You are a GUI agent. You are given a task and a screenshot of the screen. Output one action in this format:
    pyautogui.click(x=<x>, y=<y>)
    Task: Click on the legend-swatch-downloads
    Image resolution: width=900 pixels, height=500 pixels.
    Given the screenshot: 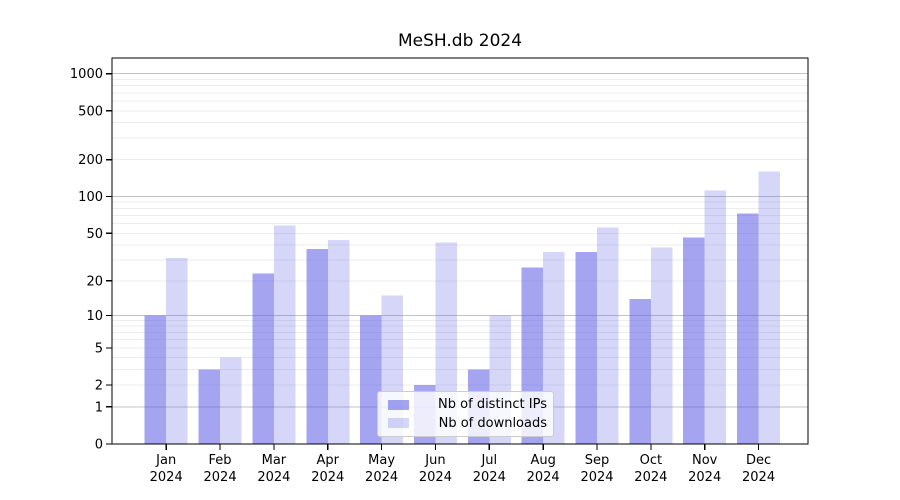 What is the action you would take?
    pyautogui.click(x=398, y=423)
    